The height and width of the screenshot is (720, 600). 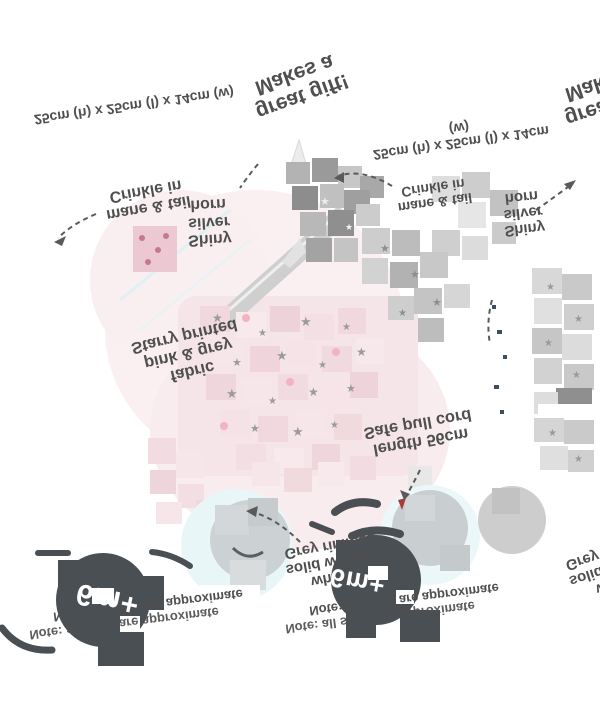 I want to click on crinkle-arrow-icon, so click(x=77, y=226).